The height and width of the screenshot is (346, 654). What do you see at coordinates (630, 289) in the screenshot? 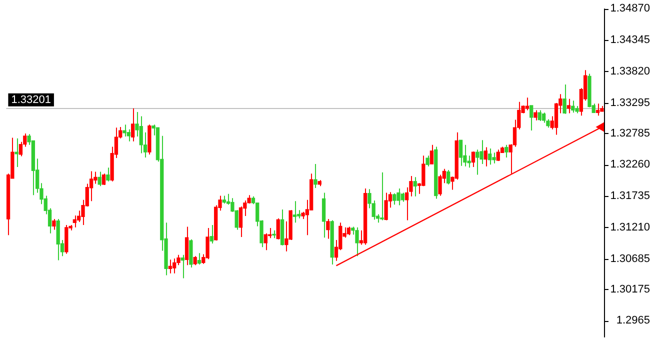
I see `y-tick-label: 1.30175` at bounding box center [630, 289].